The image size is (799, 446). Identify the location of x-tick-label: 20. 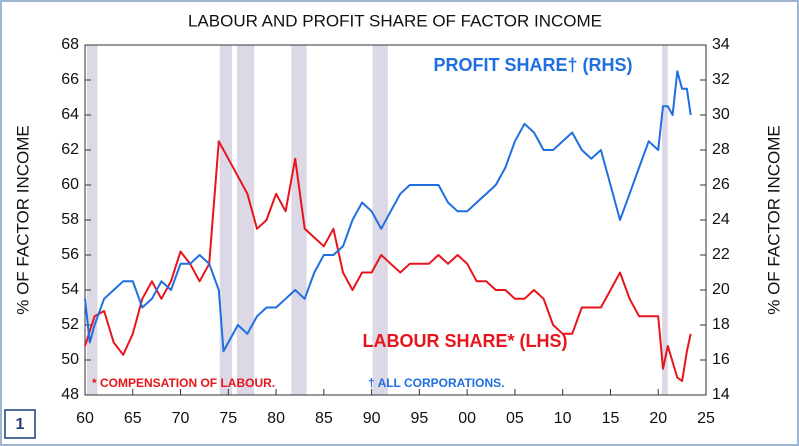
(658, 418).